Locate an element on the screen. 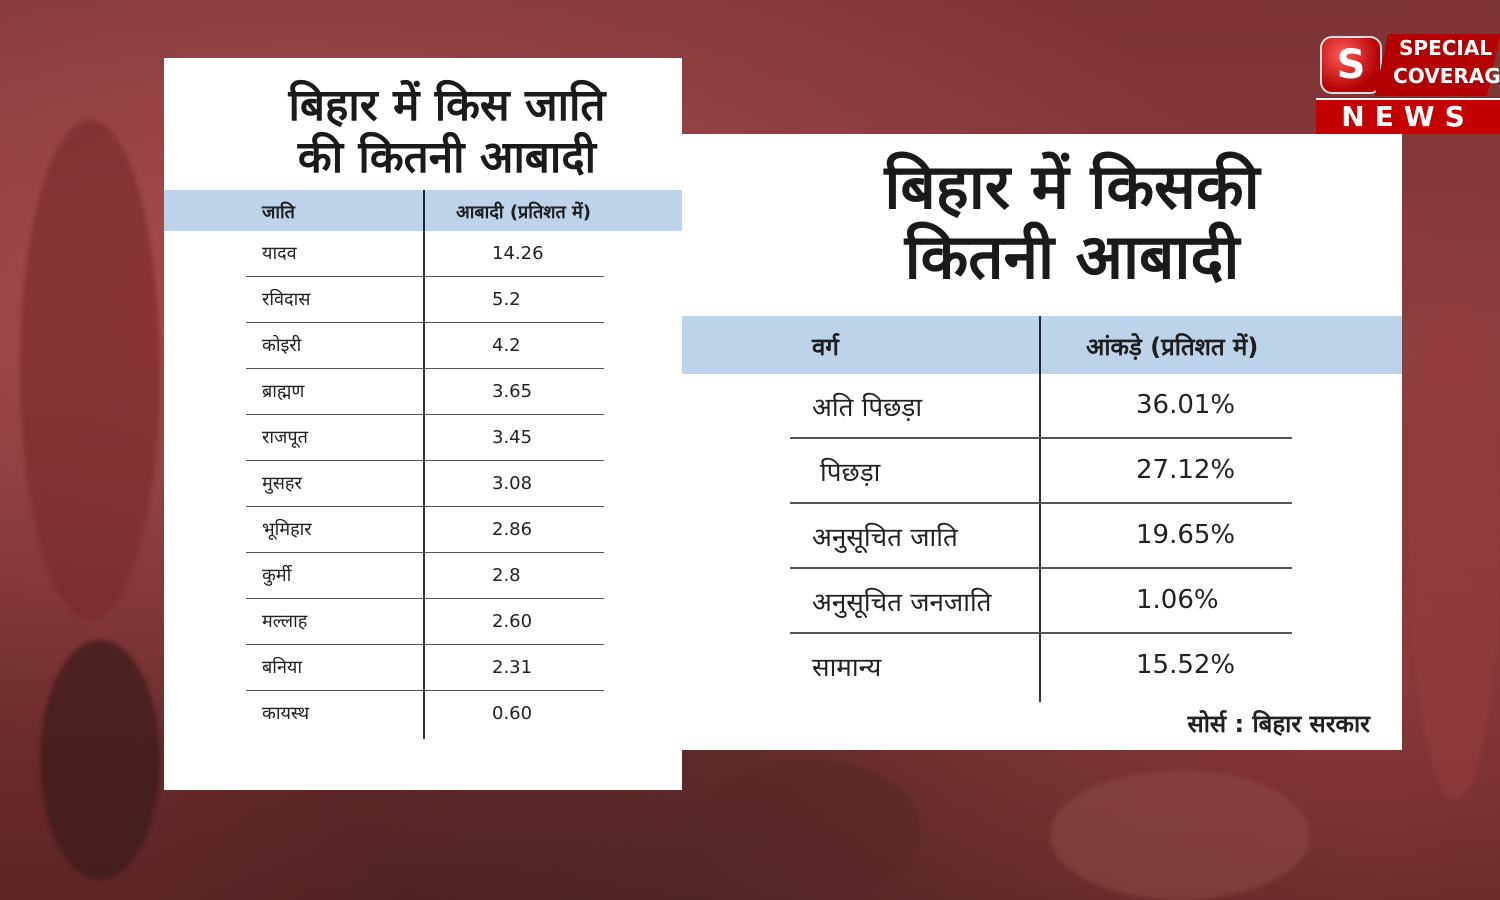 The width and height of the screenshot is (1500, 900). category-name: अनुसूचित जनजाति is located at coordinates (902, 603).